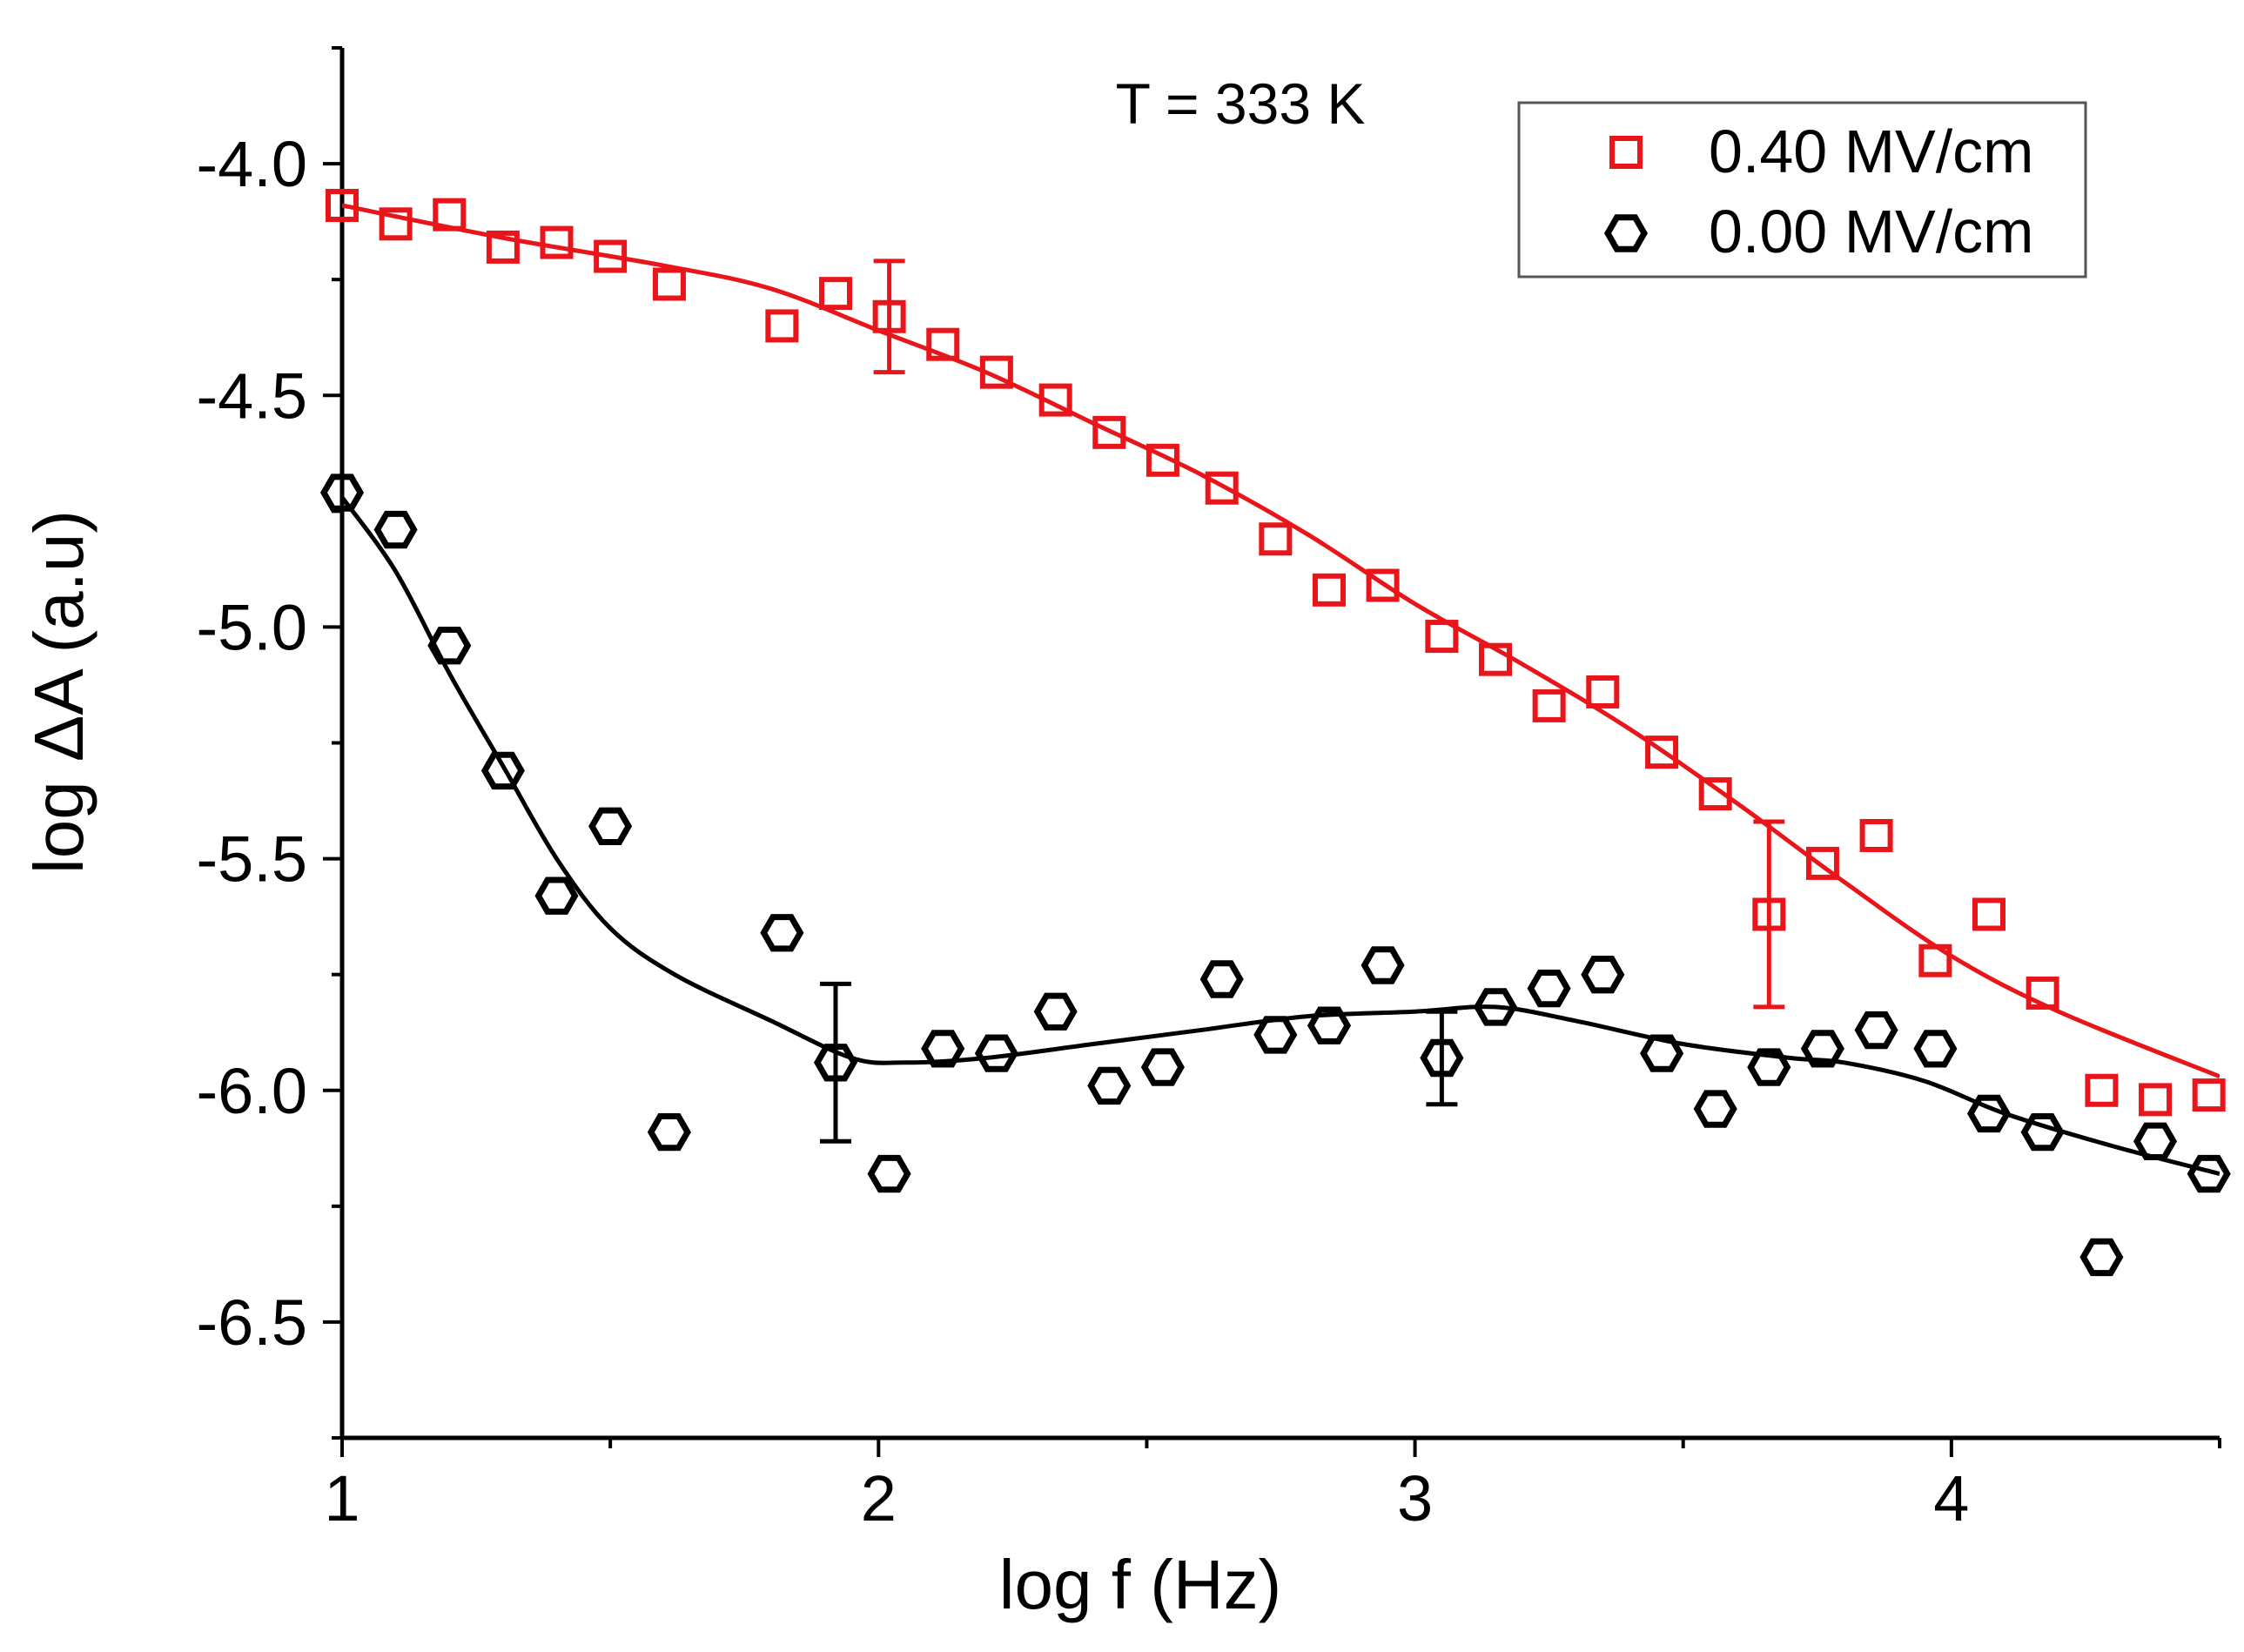  What do you see at coordinates (251, 396) in the screenshot?
I see `y-tick-label: -4.5` at bounding box center [251, 396].